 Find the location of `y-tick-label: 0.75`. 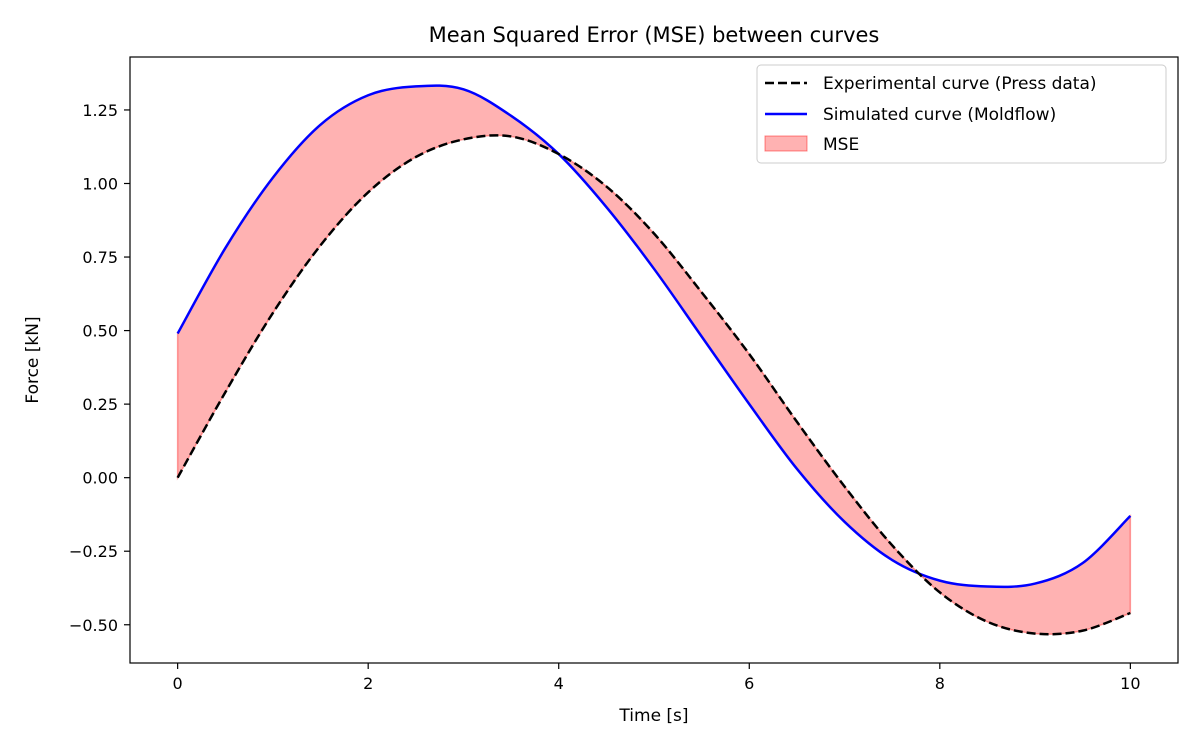

y-tick-label: 0.75 is located at coordinates (100, 257).